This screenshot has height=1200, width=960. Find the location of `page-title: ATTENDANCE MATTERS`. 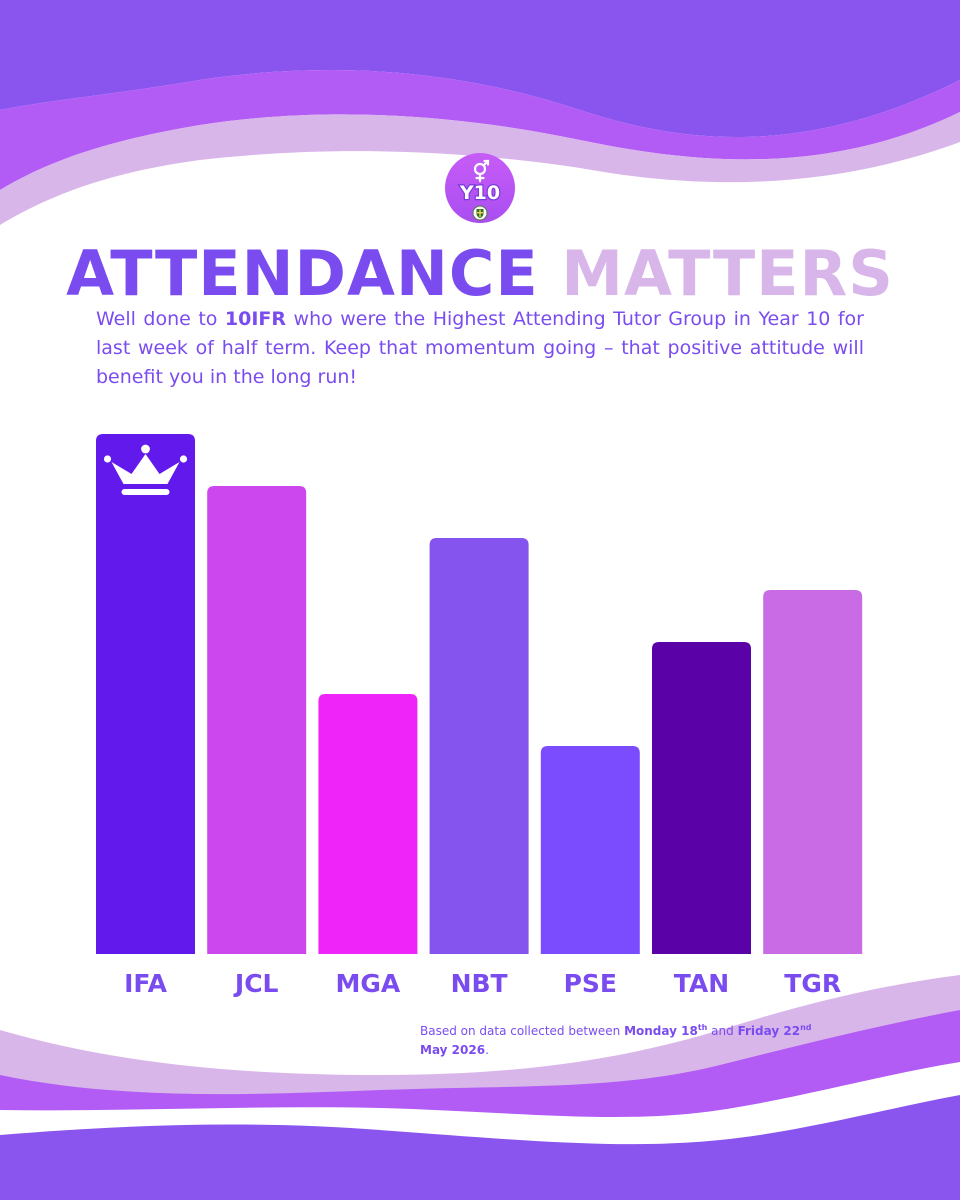

page-title: ATTENDANCE MATTERS is located at coordinates (480, 274).